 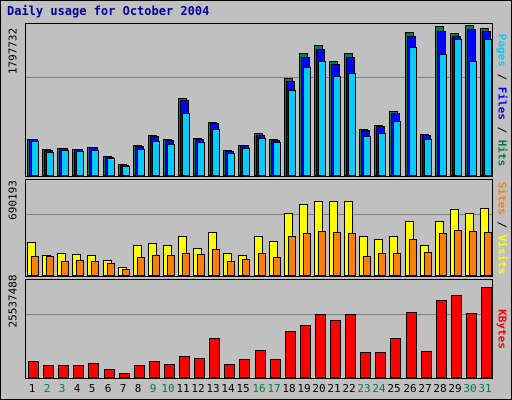 I want to click on day-label: 29, so click(x=455, y=388).